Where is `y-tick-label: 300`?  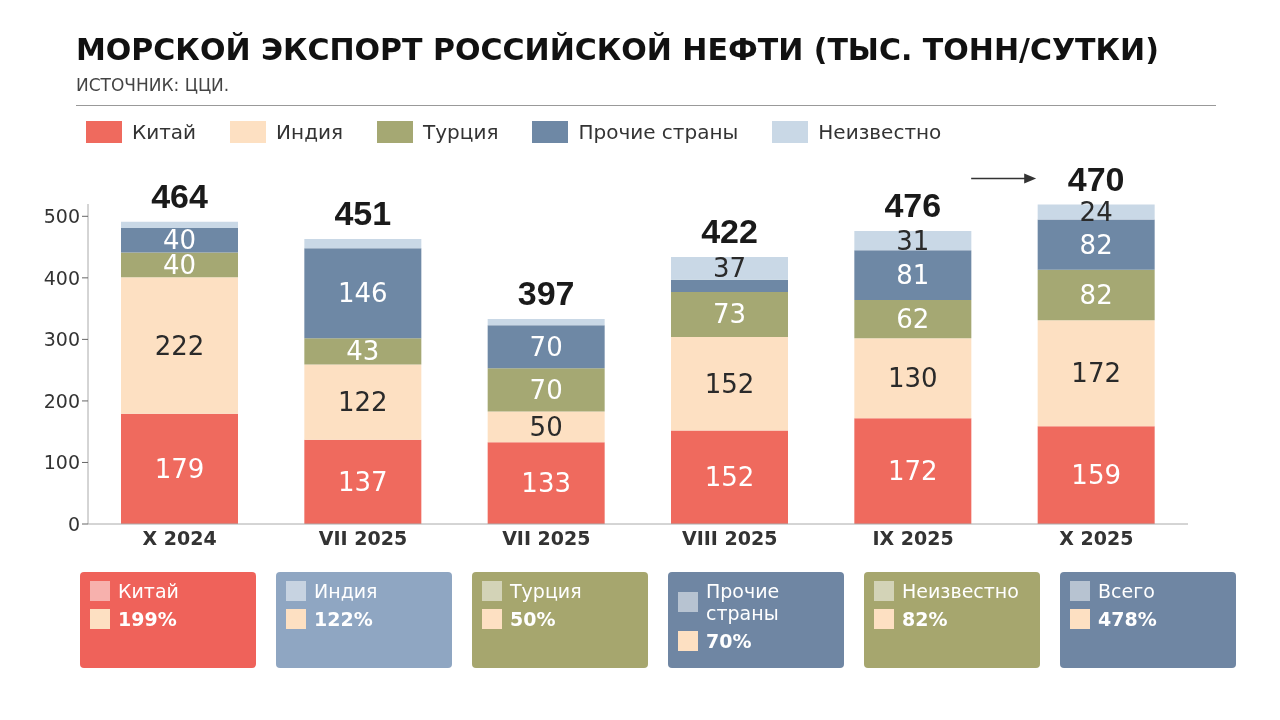 y-tick-label: 300 is located at coordinates (61, 339).